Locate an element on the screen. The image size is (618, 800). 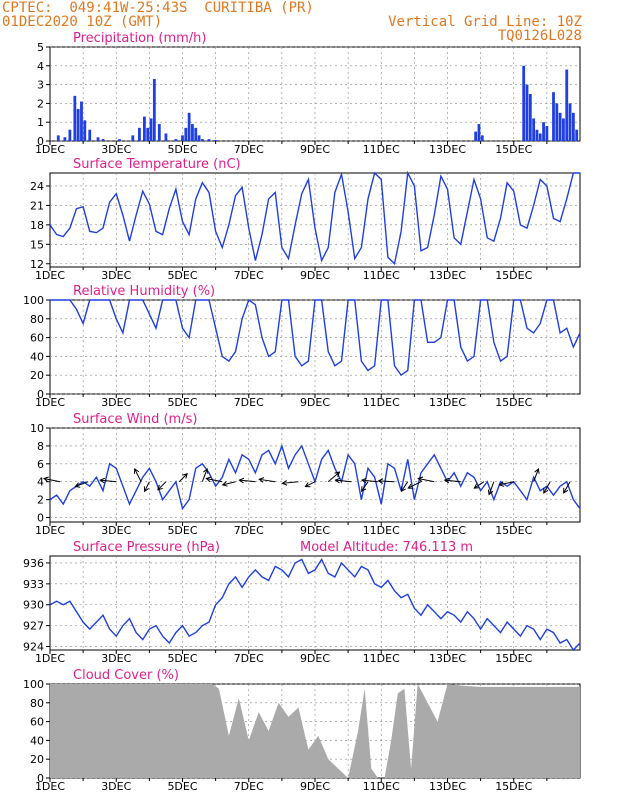
y-tick-label: 4 is located at coordinates (40, 66).